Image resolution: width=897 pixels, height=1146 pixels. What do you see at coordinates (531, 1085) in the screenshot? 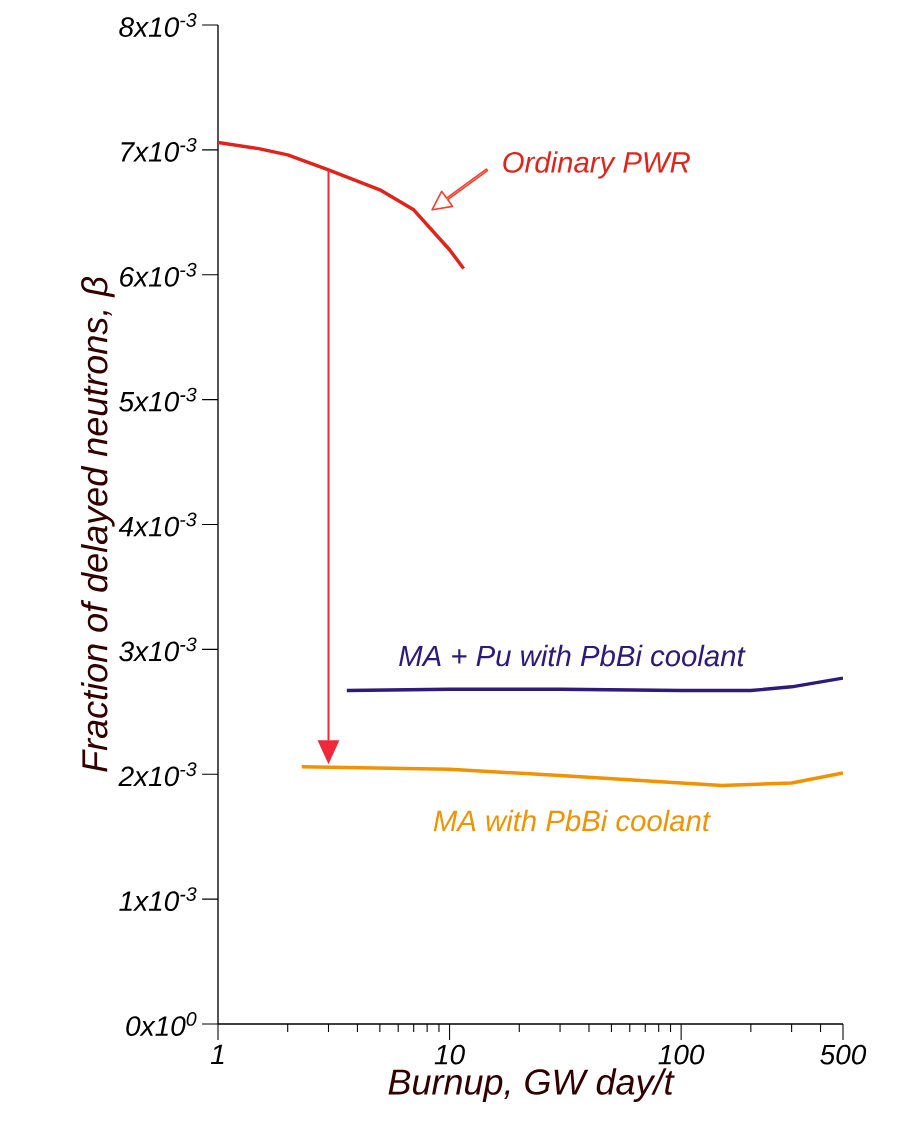
I see `x-axis-title: Burnup, GW day/t` at bounding box center [531, 1085].